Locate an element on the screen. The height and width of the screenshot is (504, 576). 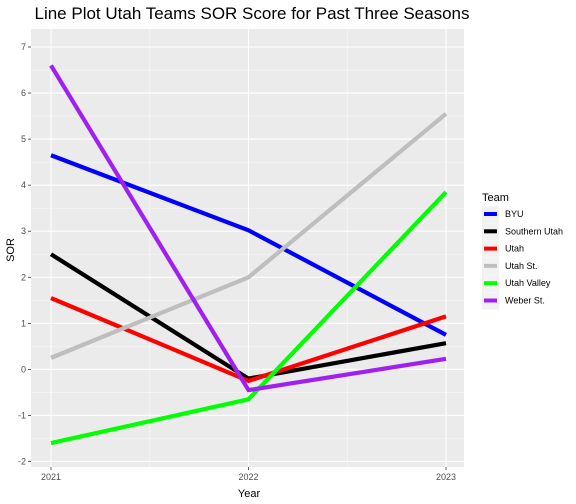
x-tick-label: 2022 is located at coordinates (248, 477).